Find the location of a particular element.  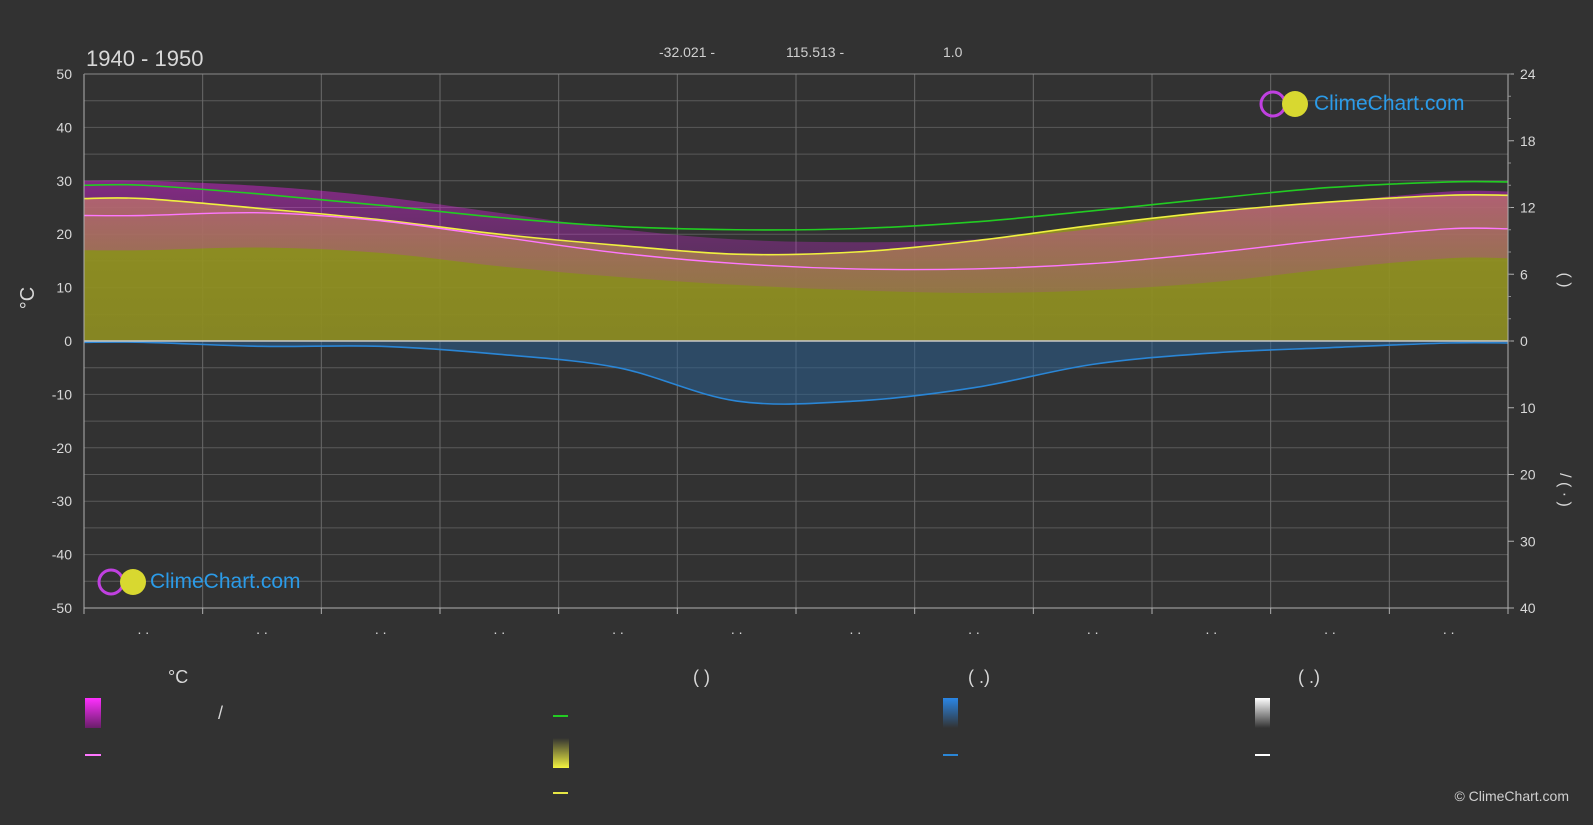

logo-text-top: ClimeChart.com is located at coordinates (1389, 103).